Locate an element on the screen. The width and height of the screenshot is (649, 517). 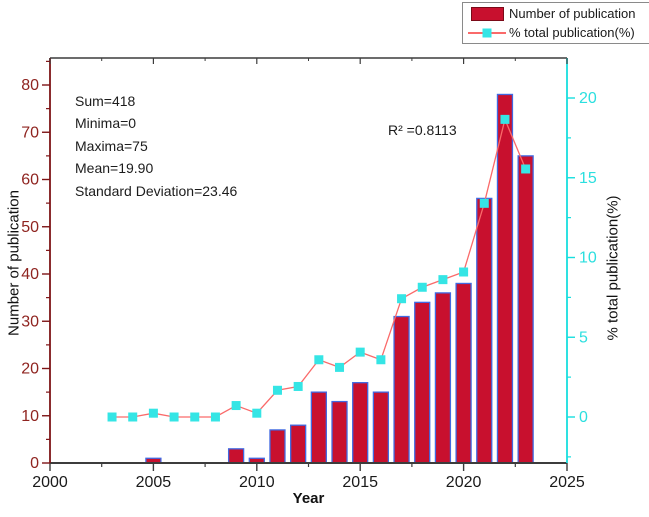
marker-2021 is located at coordinates (484, 203).